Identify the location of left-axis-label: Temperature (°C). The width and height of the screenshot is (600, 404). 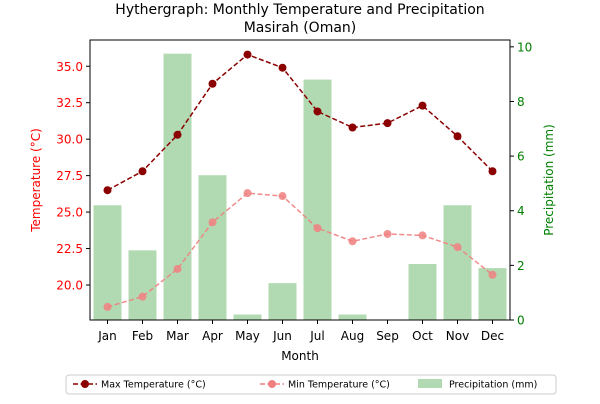
(36, 180).